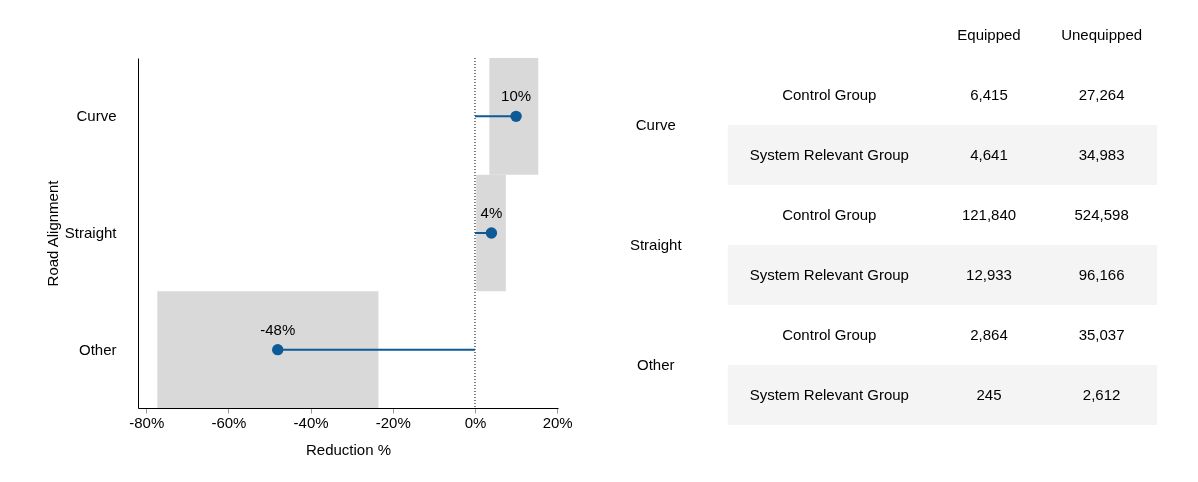 Image resolution: width=1198 pixels, height=482 pixels. I want to click on text: 96,166, so click(1101, 275).